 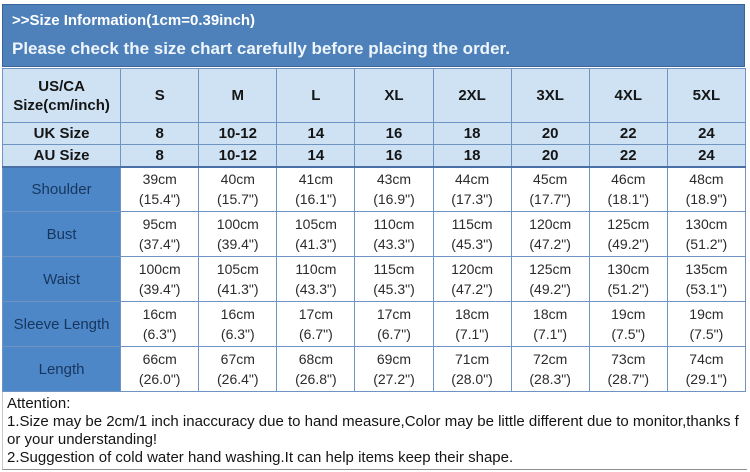 I want to click on measurement-inch: (16.9"), so click(x=394, y=199).